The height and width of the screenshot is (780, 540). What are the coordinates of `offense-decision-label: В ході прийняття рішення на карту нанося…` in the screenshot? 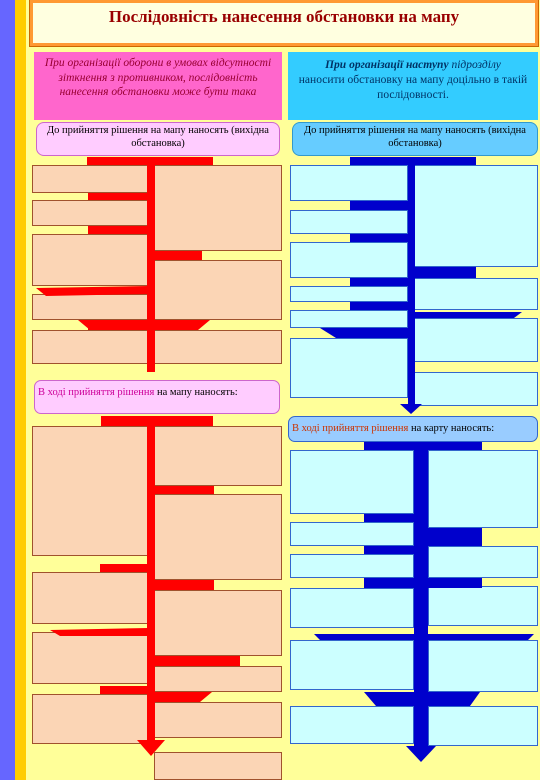 It's located at (413, 429).